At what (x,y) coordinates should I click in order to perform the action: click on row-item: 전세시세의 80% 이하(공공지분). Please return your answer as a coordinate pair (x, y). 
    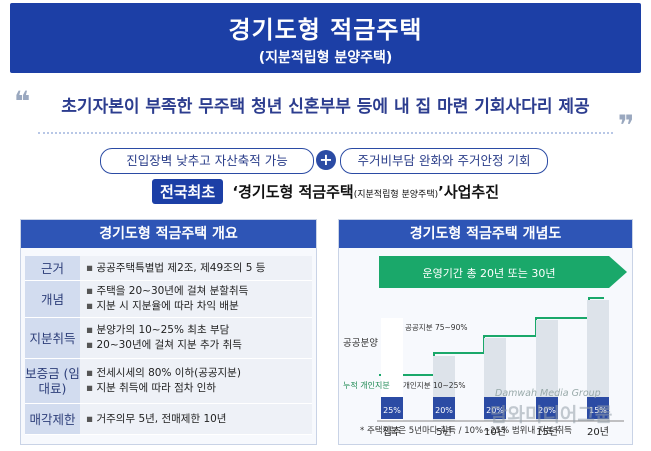
    Looking at the image, I should click on (196, 373).